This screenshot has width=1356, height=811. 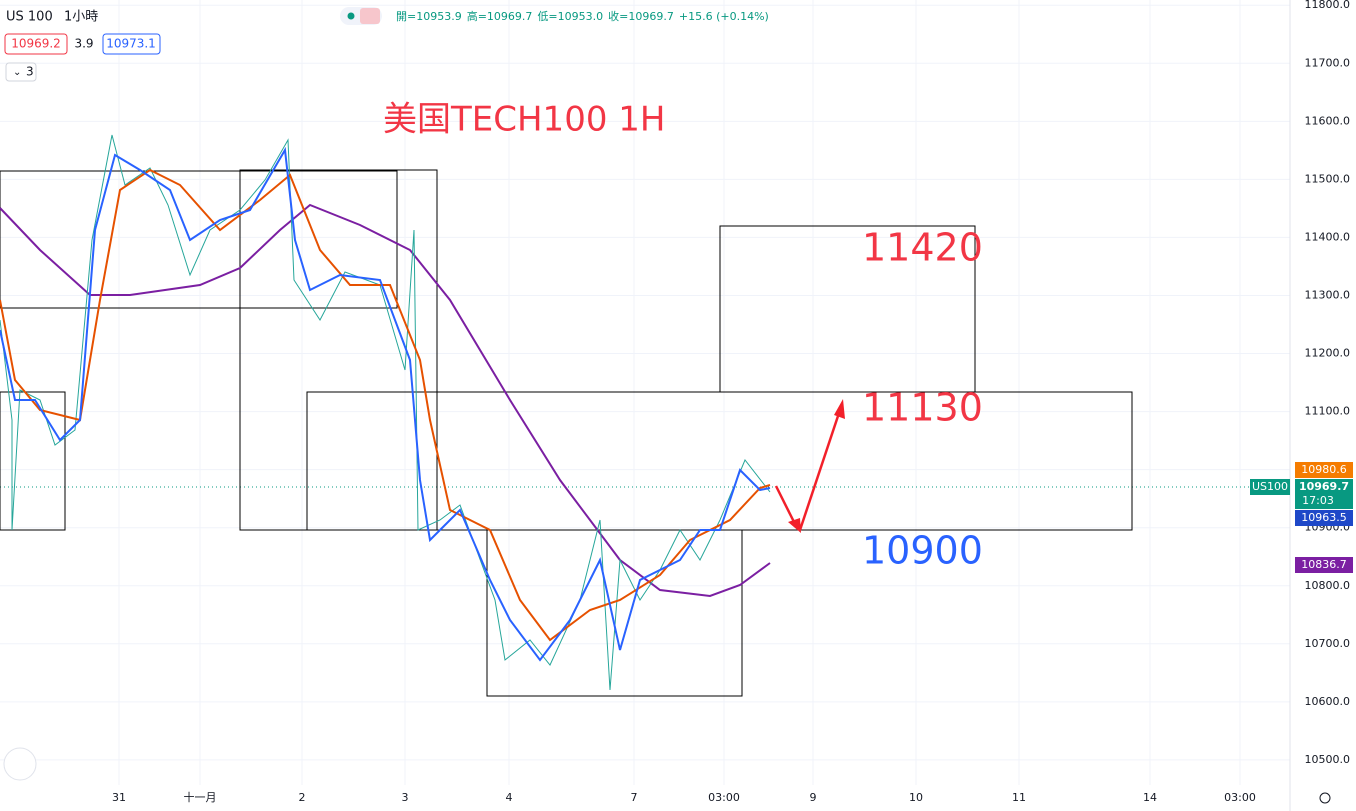 I want to click on level-label: 11420, so click(x=922, y=248).